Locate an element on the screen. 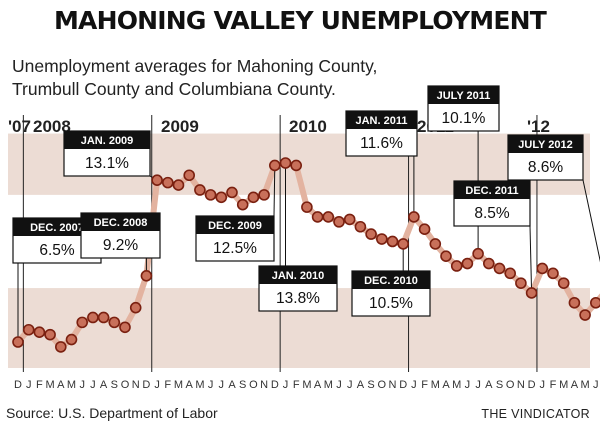 The height and width of the screenshot is (438, 600). callout-date: DEC. 2009 is located at coordinates (235, 226).